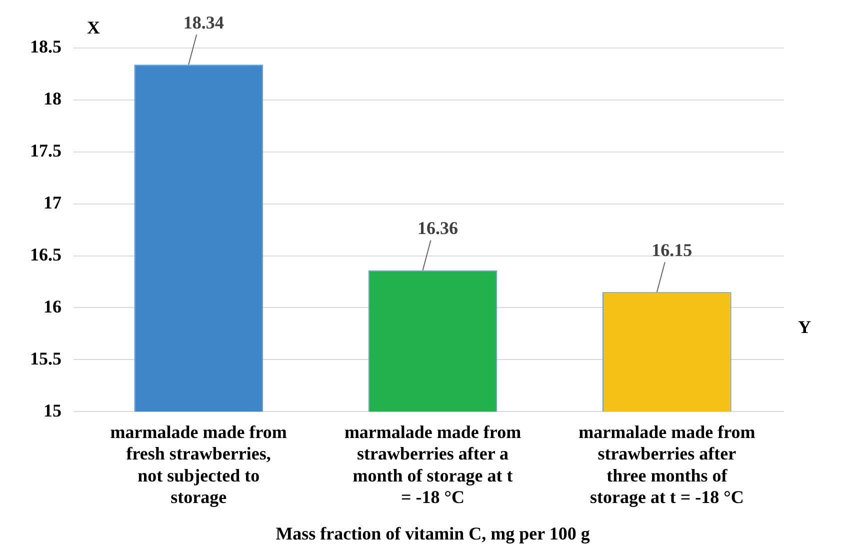 Image resolution: width=842 pixels, height=556 pixels. What do you see at coordinates (46, 254) in the screenshot?
I see `y-tick-label: 16.5` at bounding box center [46, 254].